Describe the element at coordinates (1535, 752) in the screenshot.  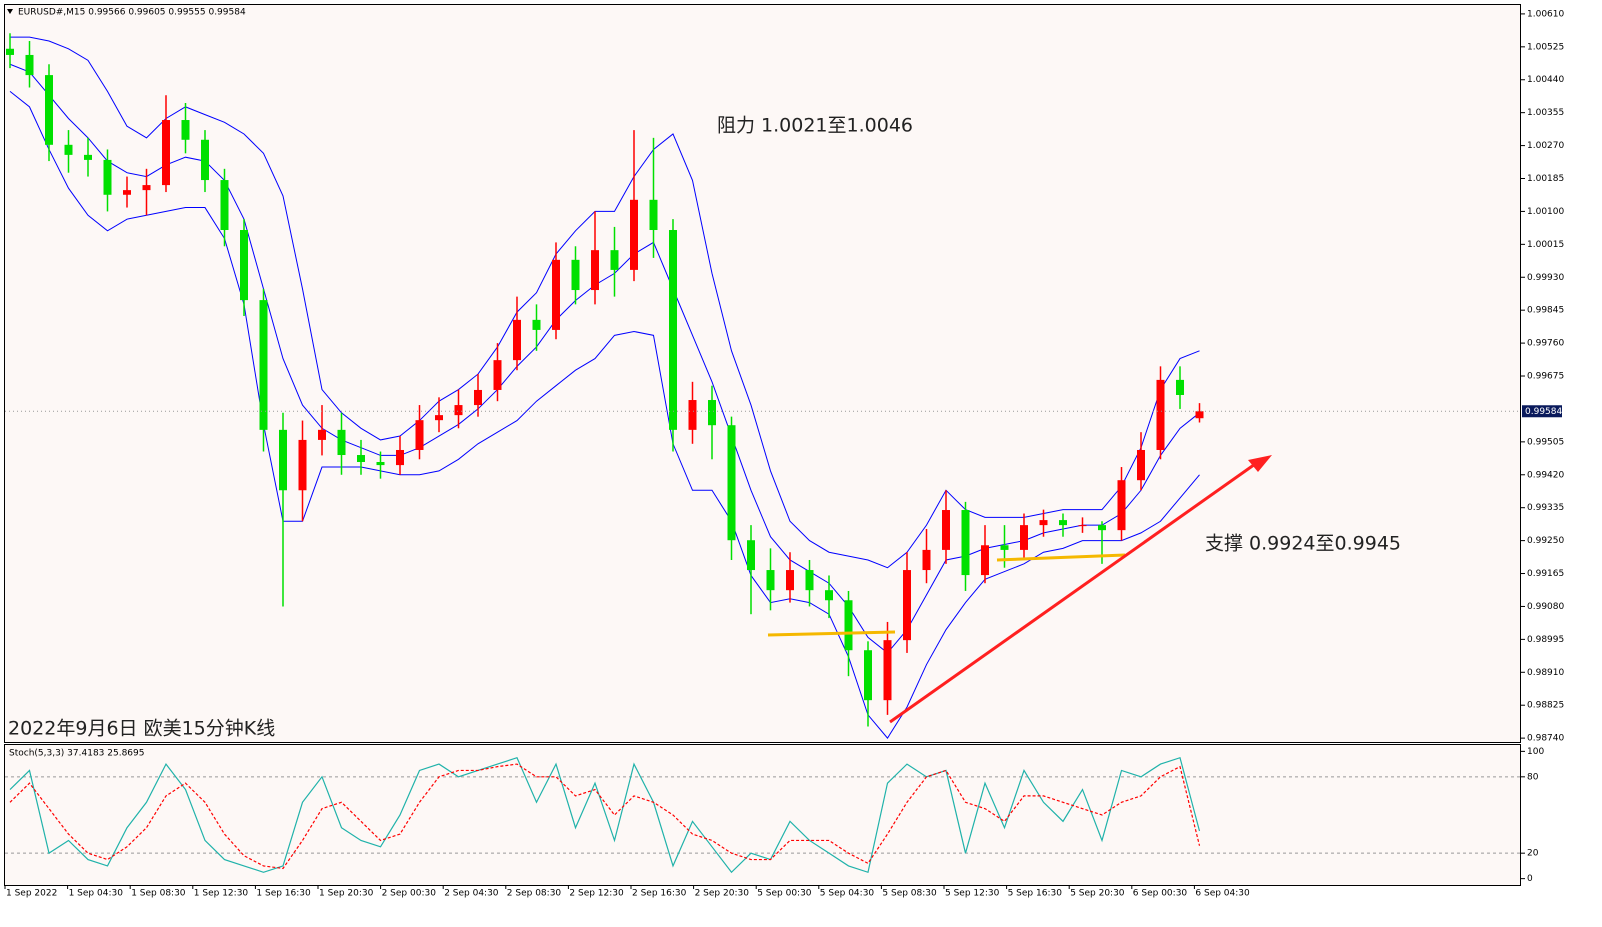
I see `y-tick-label: 100` at that location.